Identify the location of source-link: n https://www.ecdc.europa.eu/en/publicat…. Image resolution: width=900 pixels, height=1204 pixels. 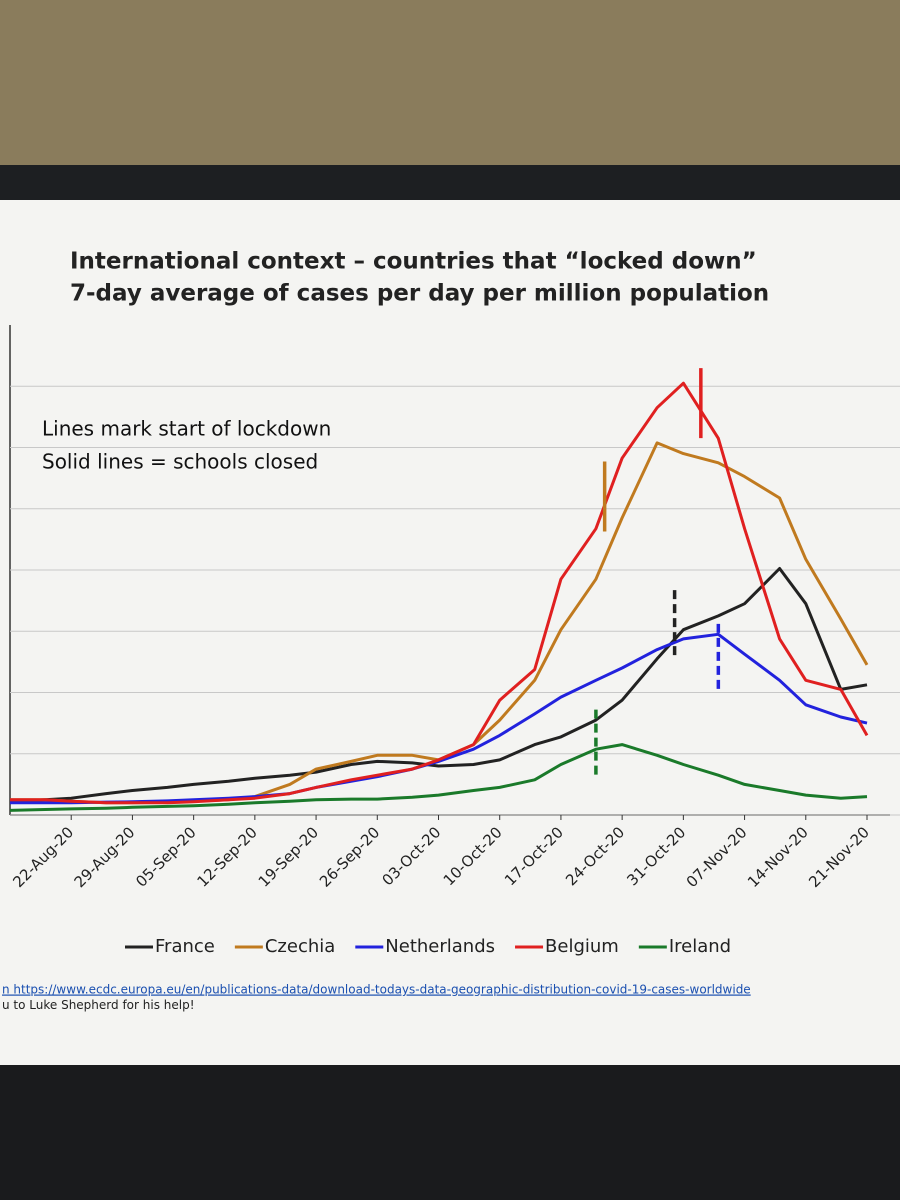
(376, 990).